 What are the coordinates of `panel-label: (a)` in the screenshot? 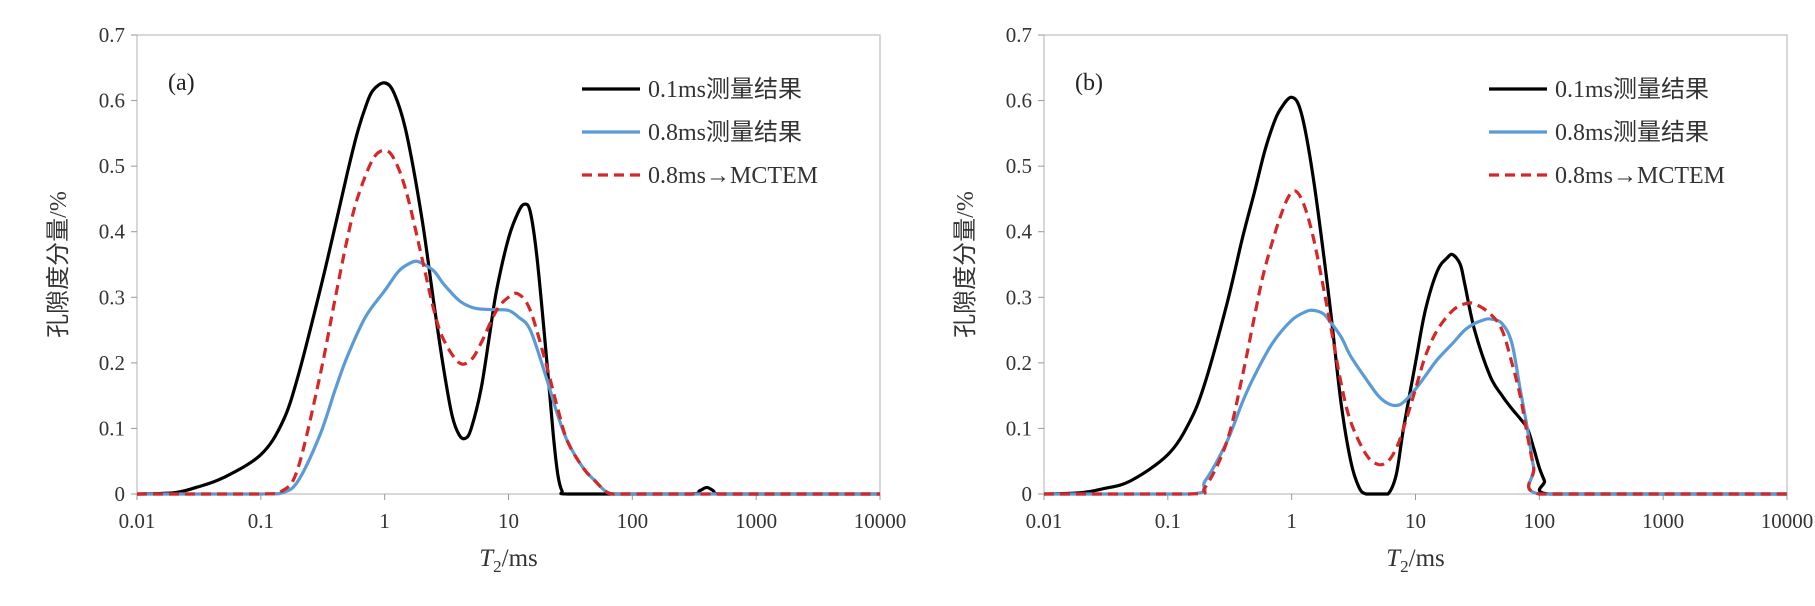 It's located at (181, 83).